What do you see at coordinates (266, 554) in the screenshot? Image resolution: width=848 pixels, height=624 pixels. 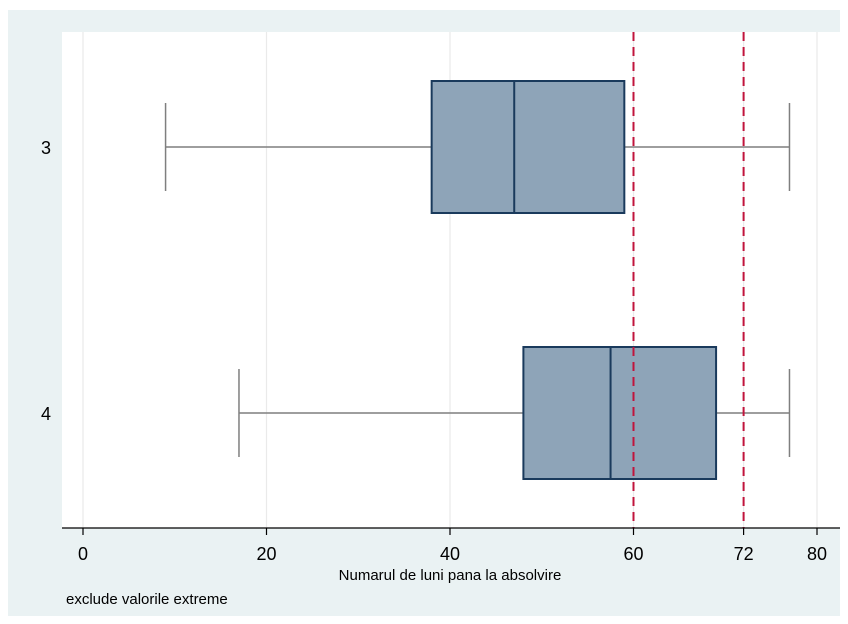 I see `x-tick-label-20: 20` at bounding box center [266, 554].